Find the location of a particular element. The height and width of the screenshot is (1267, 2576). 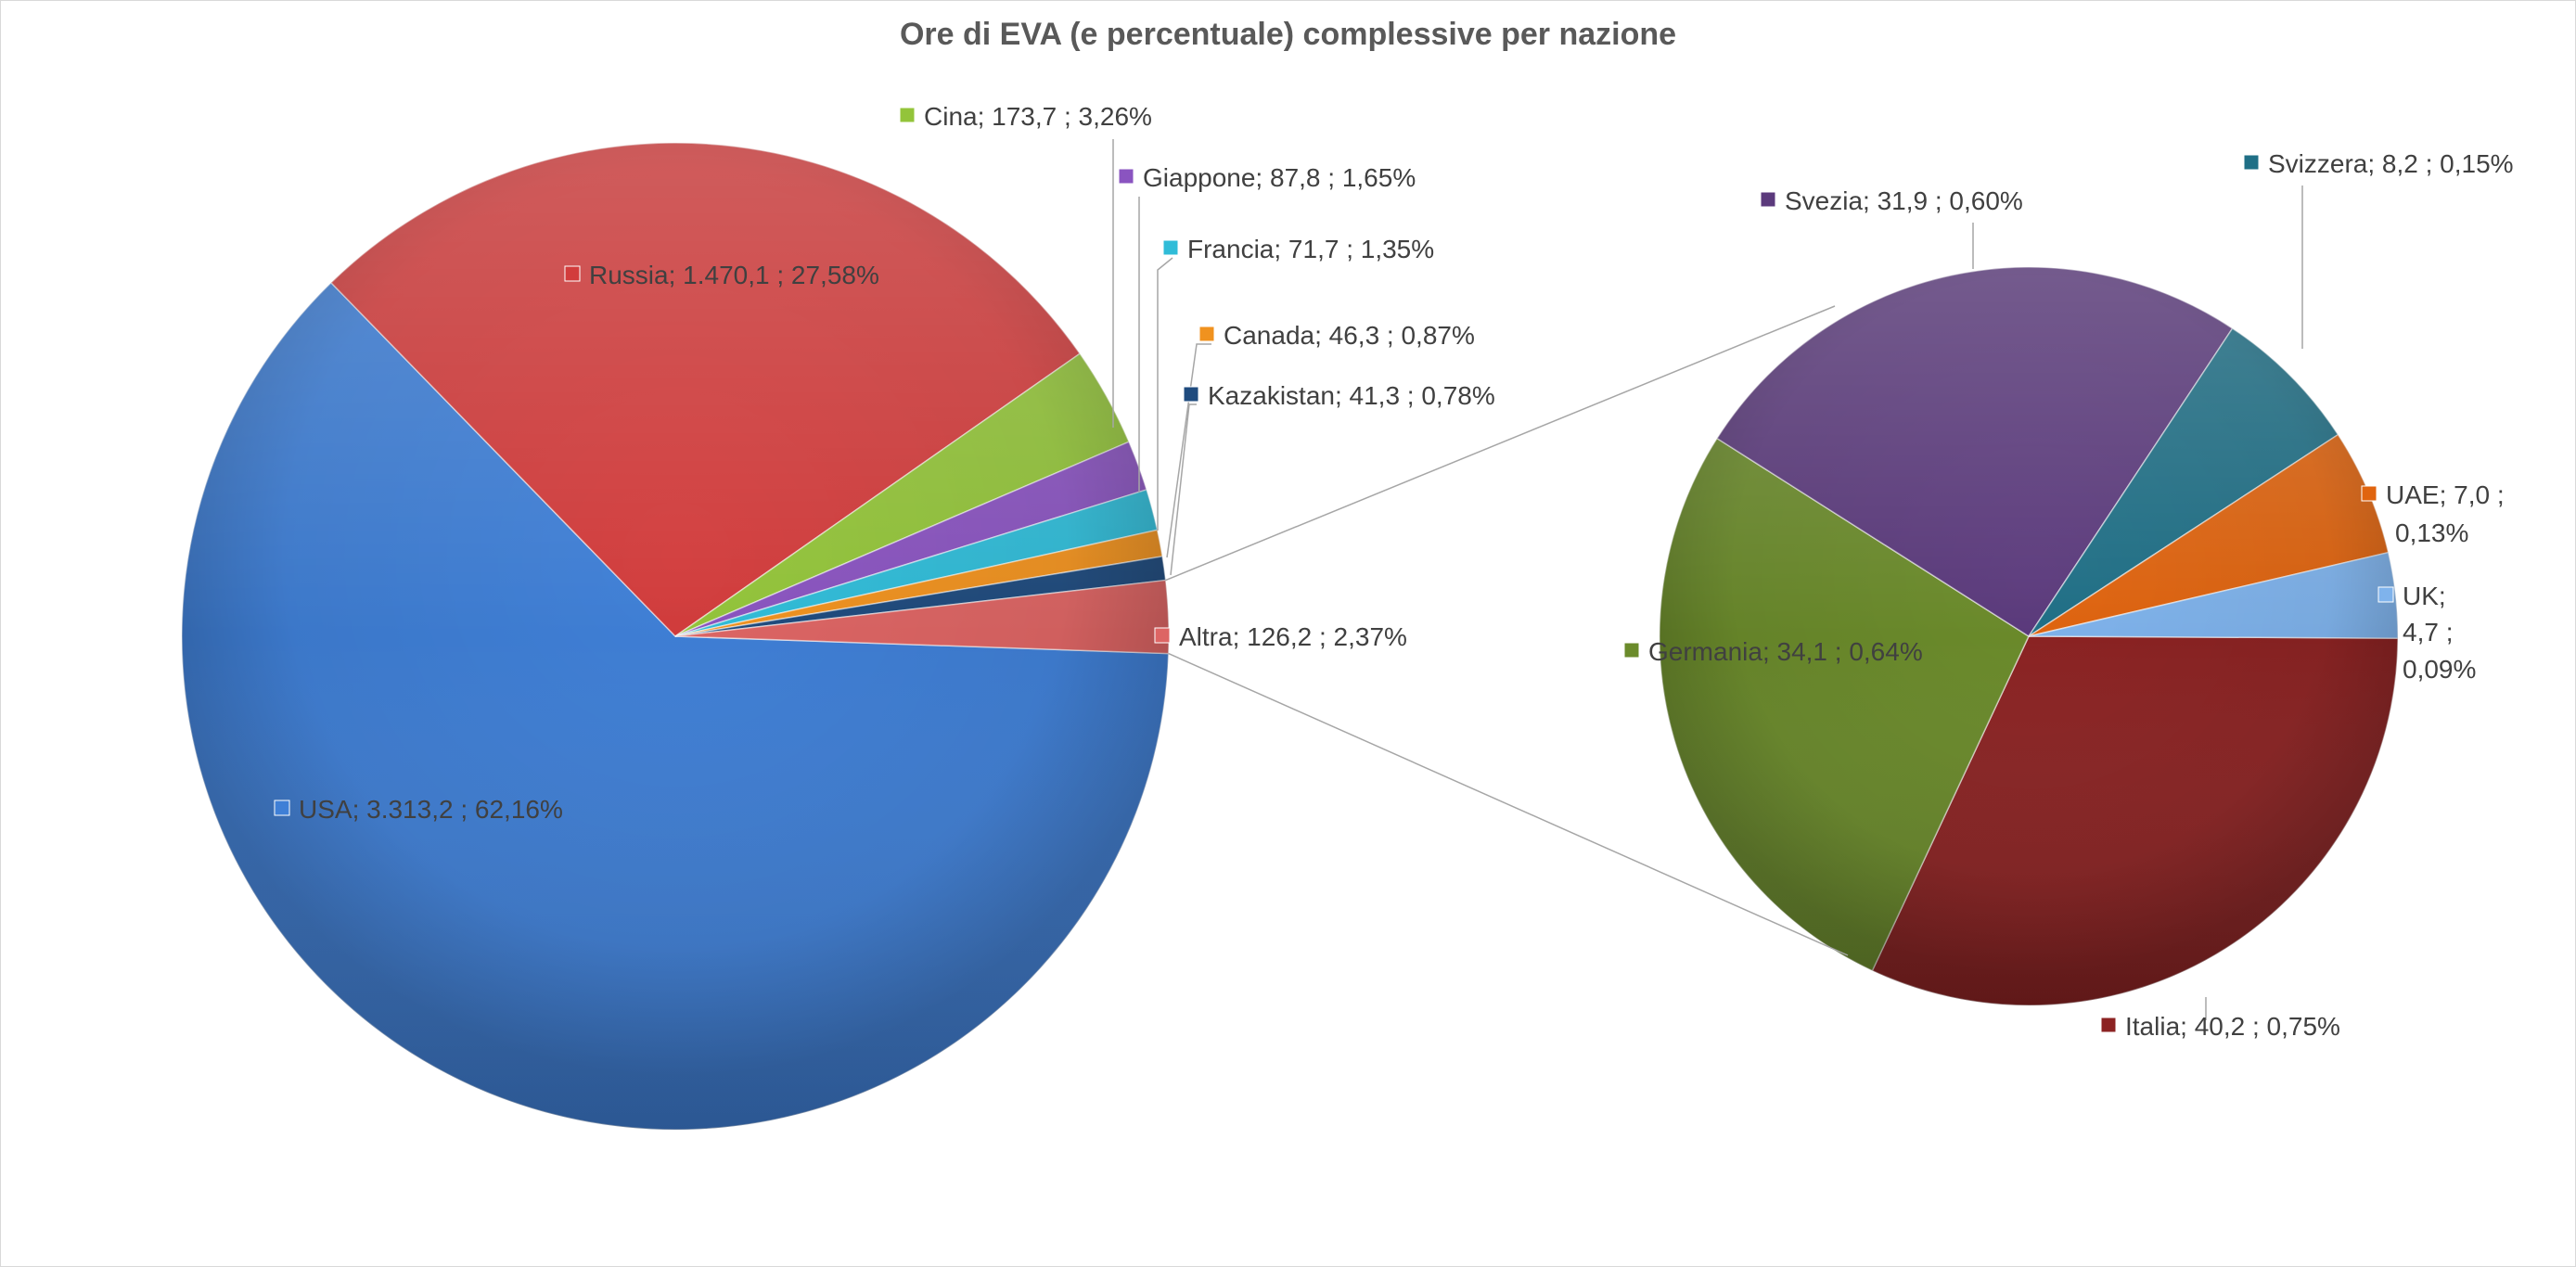

legend-key-francia is located at coordinates (1170, 247).